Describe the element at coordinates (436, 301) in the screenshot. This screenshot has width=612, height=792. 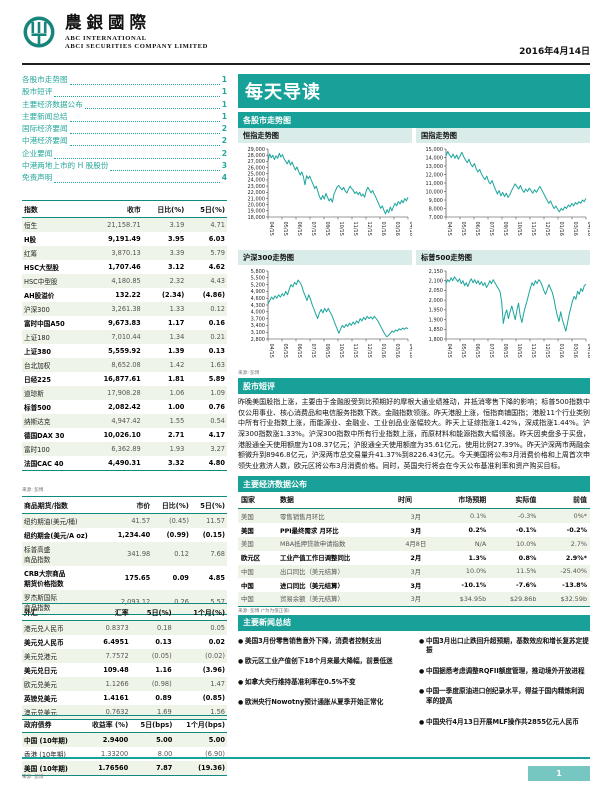
I see `svg-text: 2,000` at that location.